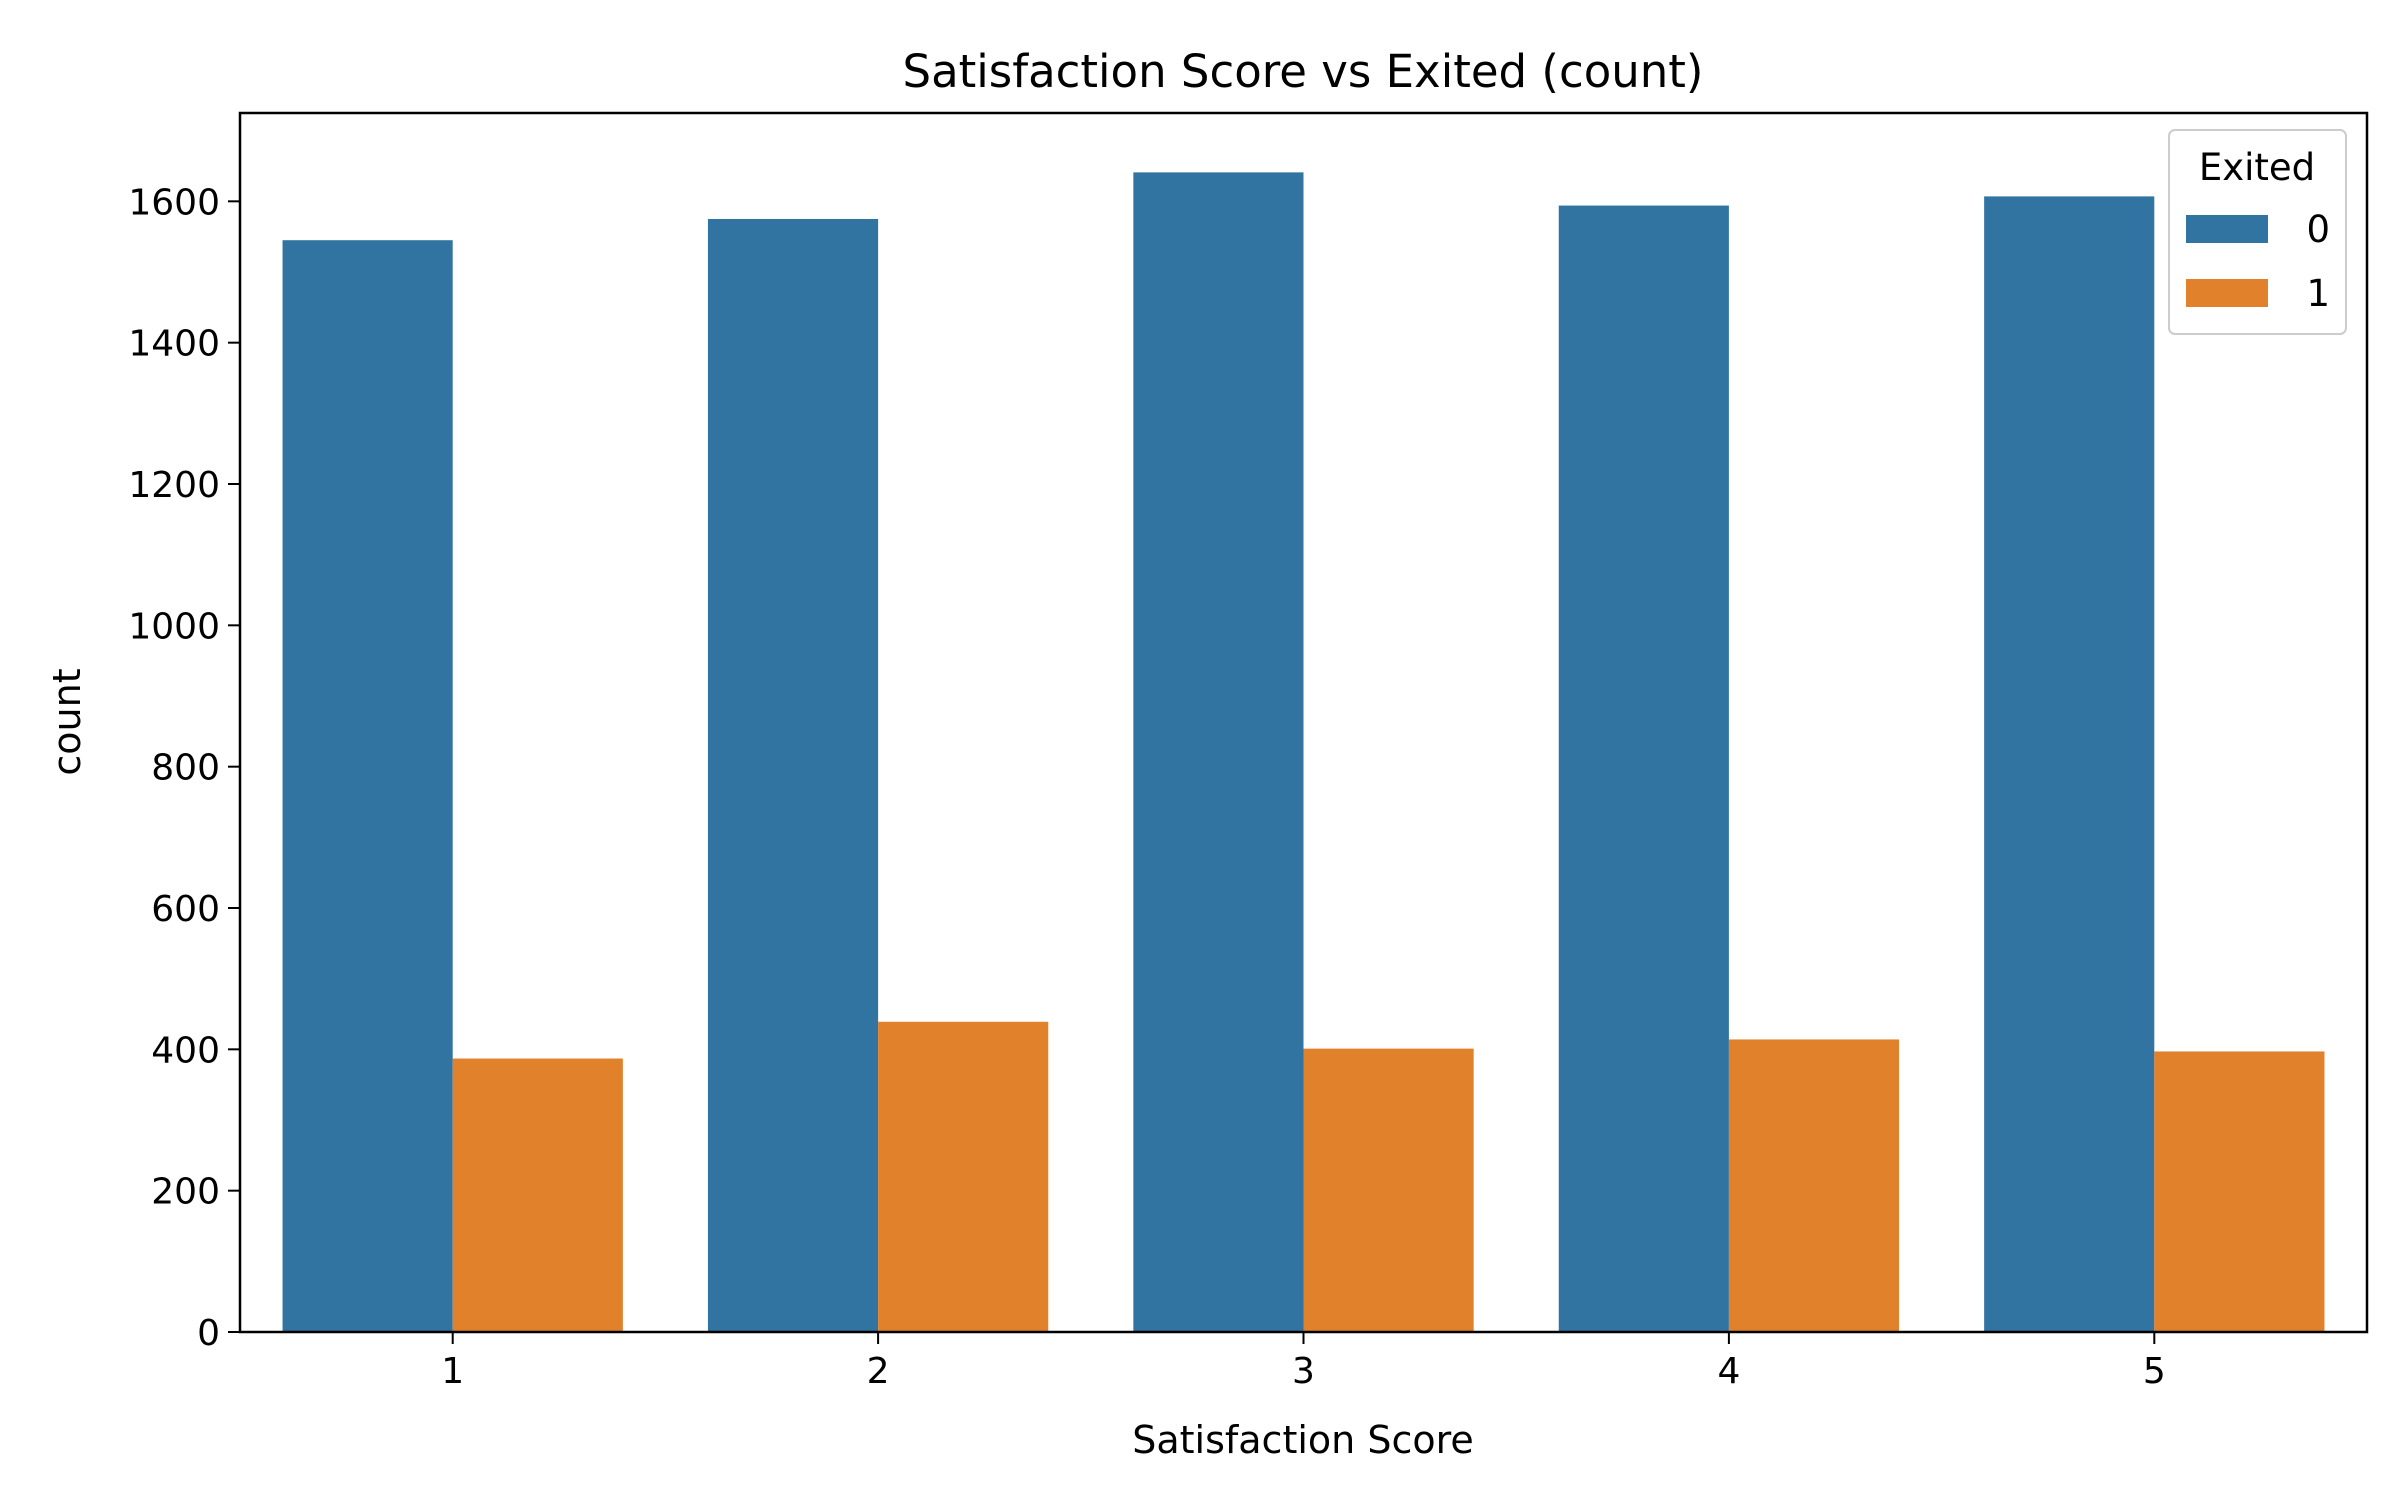  Describe the element at coordinates (1303, 1371) in the screenshot. I see `x-tick-label: 3` at that location.